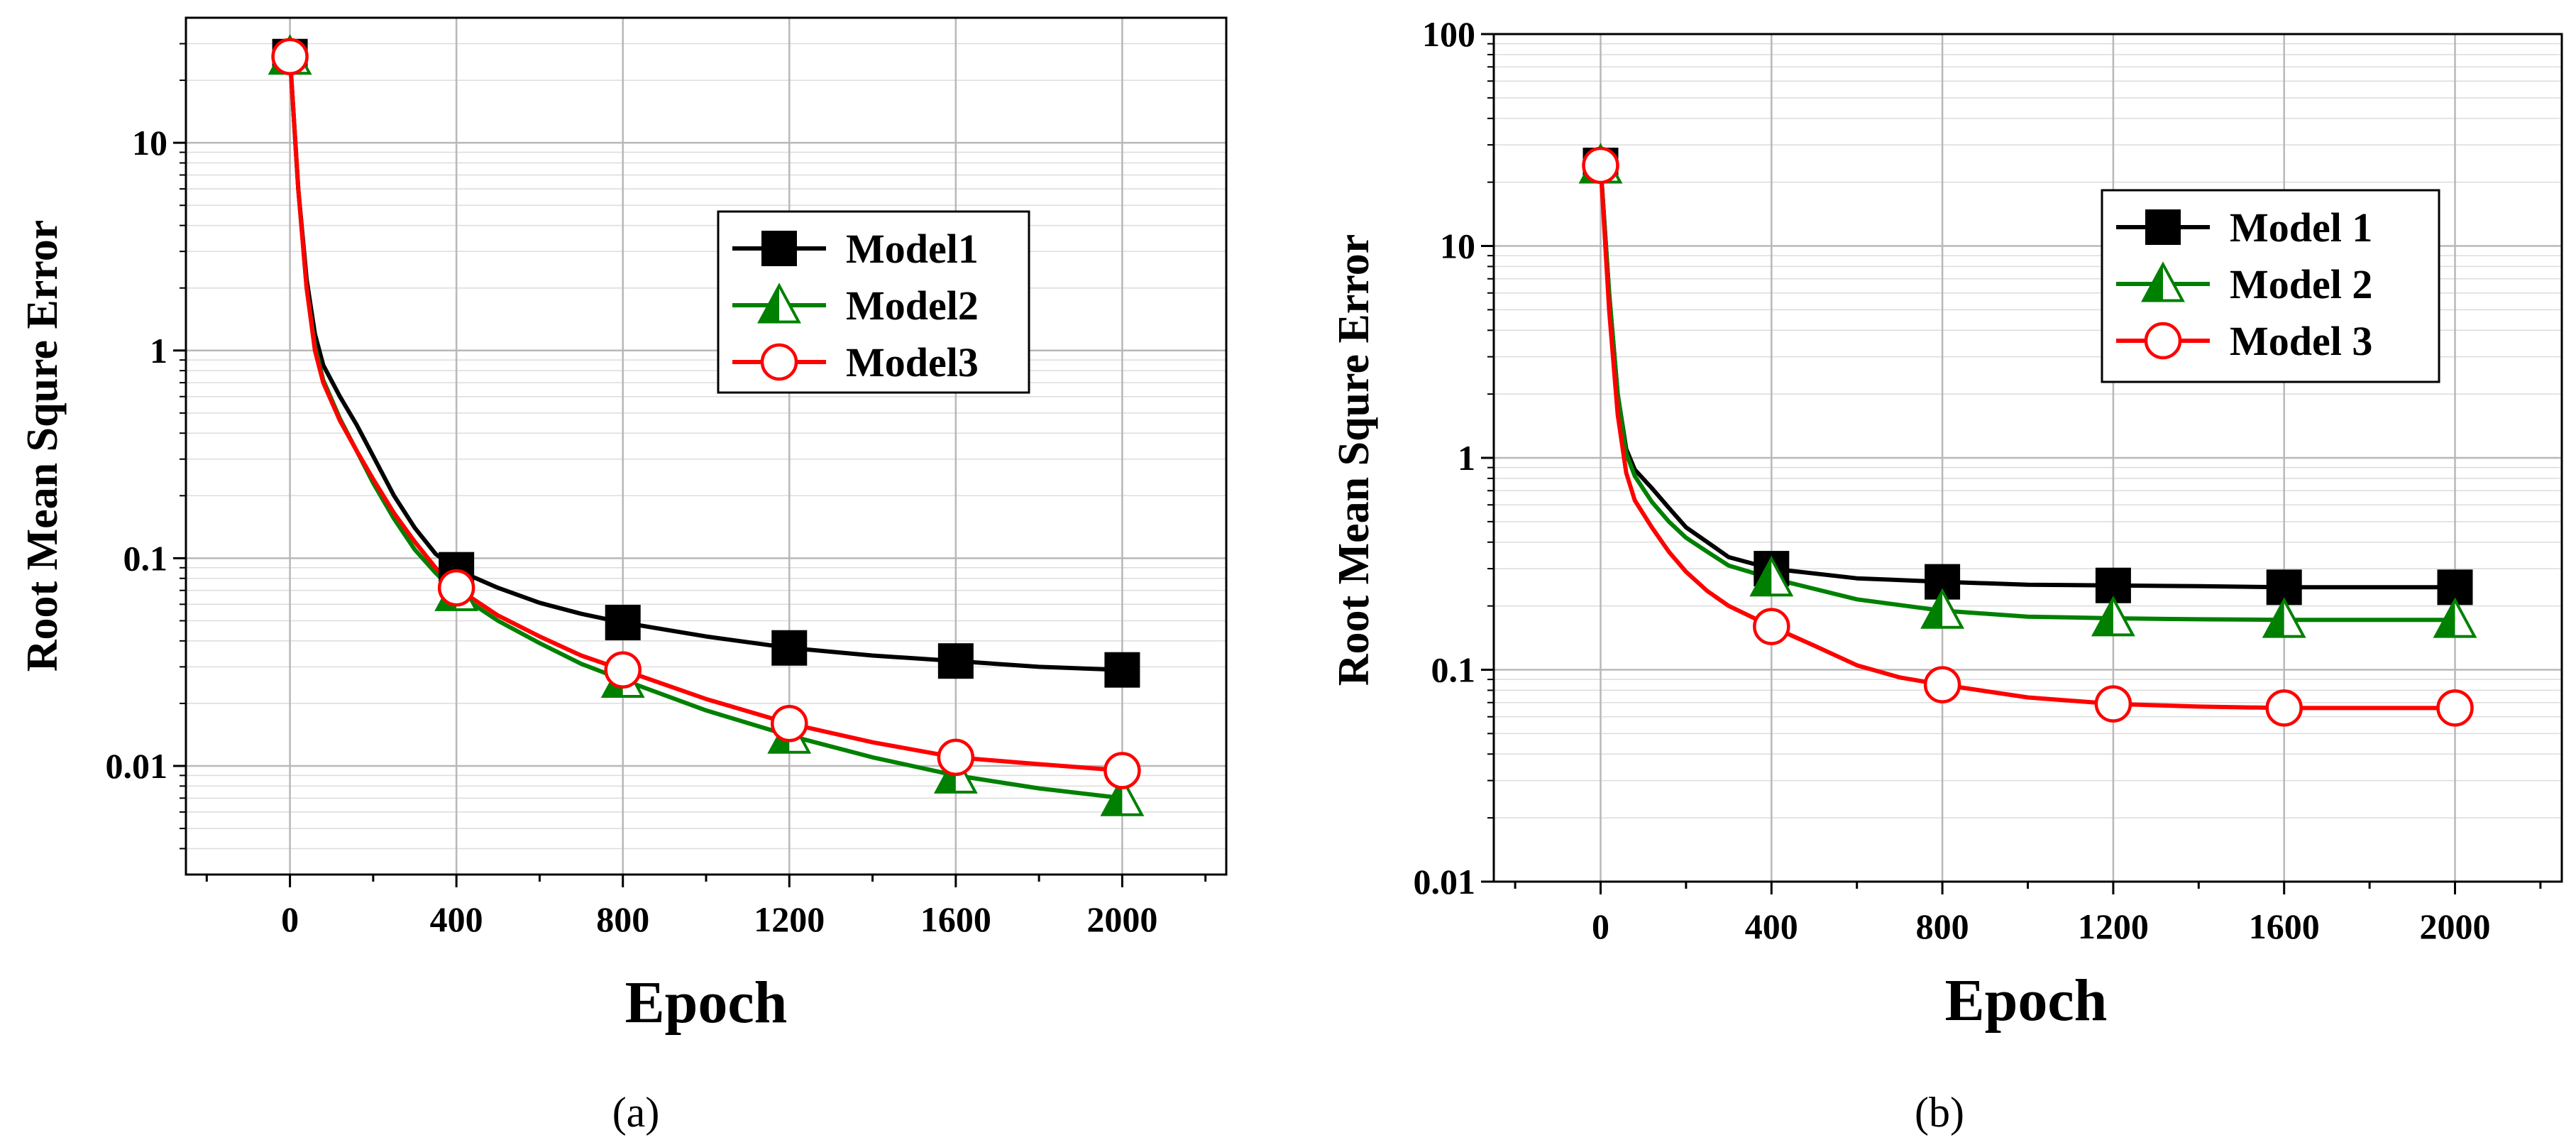  What do you see at coordinates (1454, 458) in the screenshot?
I see `y-axis: 0.01 0.1 1 10 100` at bounding box center [1454, 458].